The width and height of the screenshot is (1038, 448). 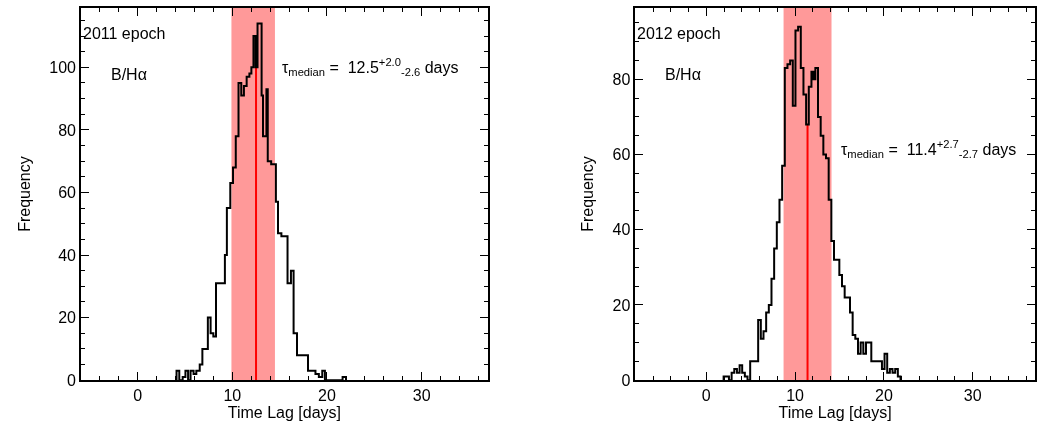 What do you see at coordinates (370, 67) in the screenshot?
I see `annotation: τ$_{median}$ = 12.5$^{+2.0}$$_{-2.6}$ days` at bounding box center [370, 67].